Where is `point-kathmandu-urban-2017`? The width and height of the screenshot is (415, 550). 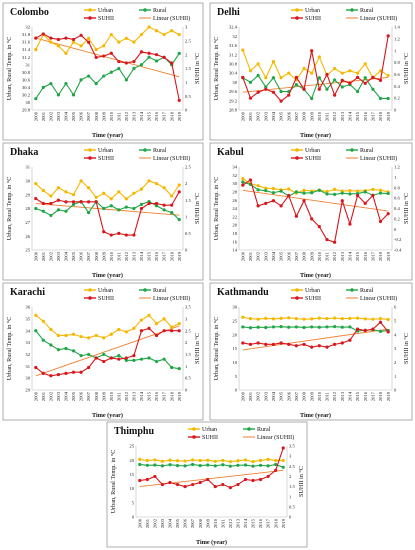
point-kathmandu-urban-2017 is located at coordinates (373, 319).